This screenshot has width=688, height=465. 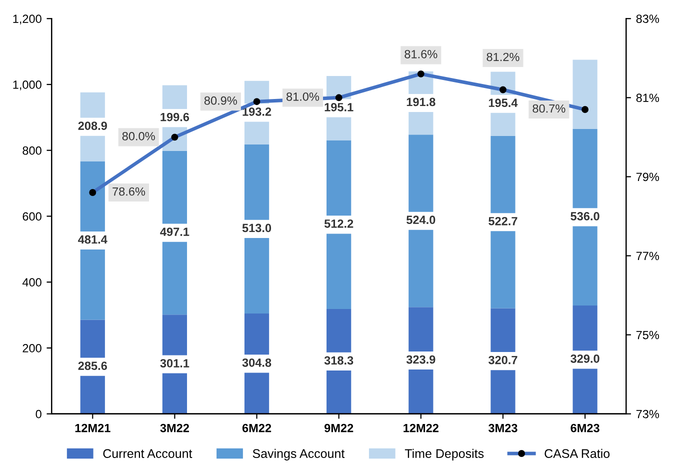 What do you see at coordinates (175, 117) in the screenshot?
I see `data-label: 199.6` at bounding box center [175, 117].